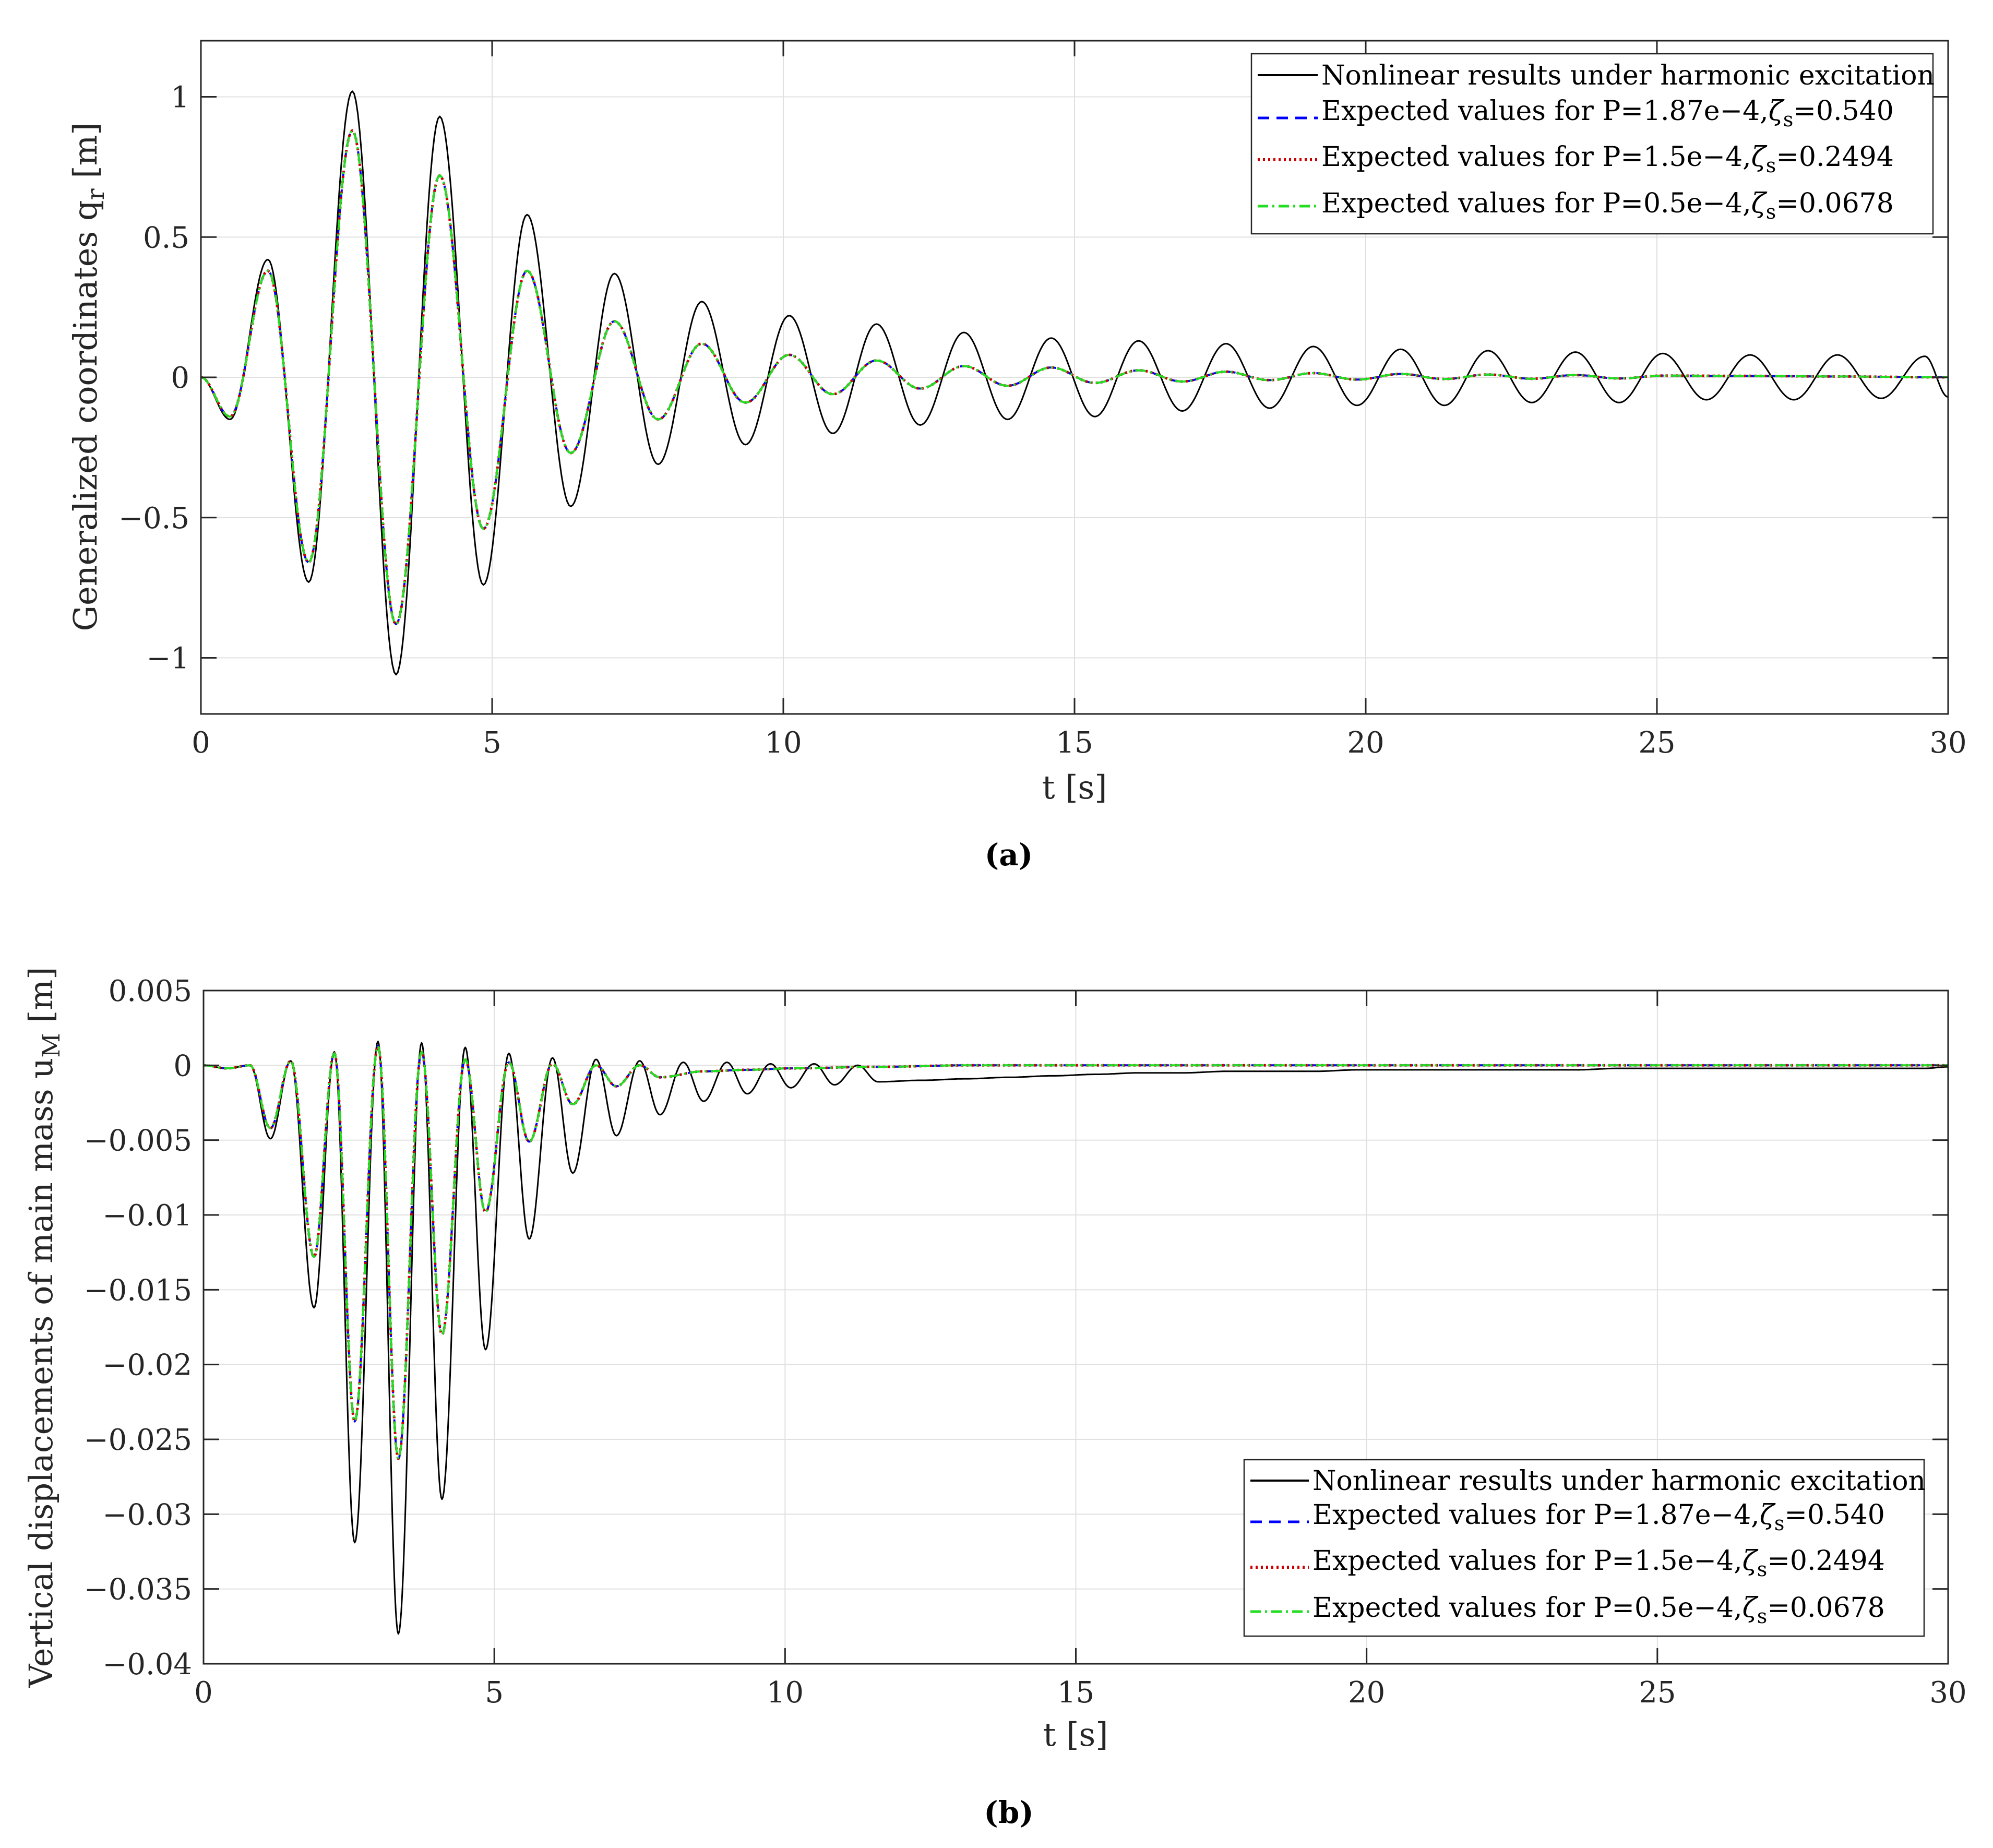 The height and width of the screenshot is (1848, 1993). What do you see at coordinates (1536, 203) in the screenshot?
I see `panel-a-legend-label-3-main: Expected values for P=0.5e−4,` at bounding box center [1536, 203].